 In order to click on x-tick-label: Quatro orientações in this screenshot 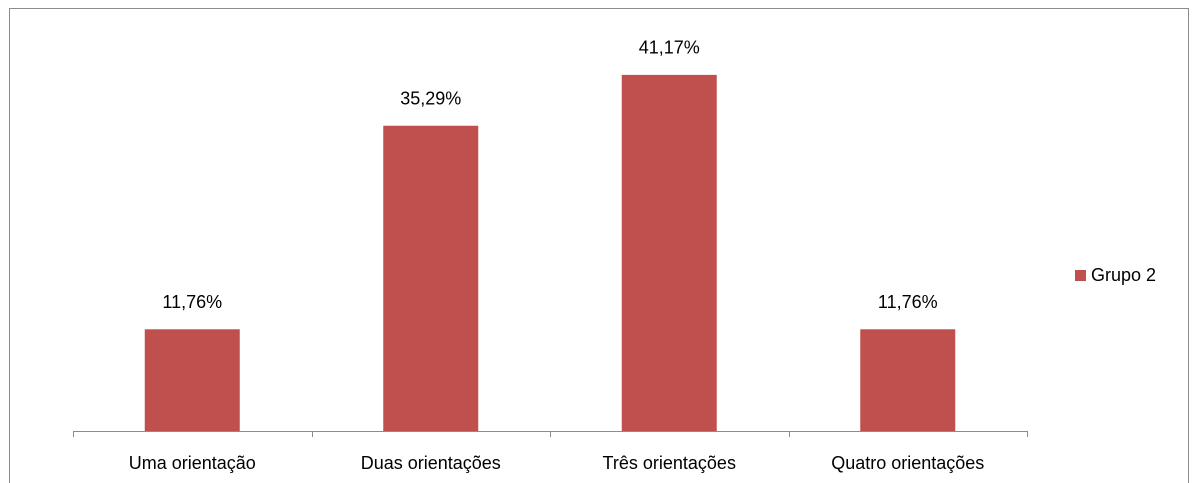, I will do `click(907, 463)`.